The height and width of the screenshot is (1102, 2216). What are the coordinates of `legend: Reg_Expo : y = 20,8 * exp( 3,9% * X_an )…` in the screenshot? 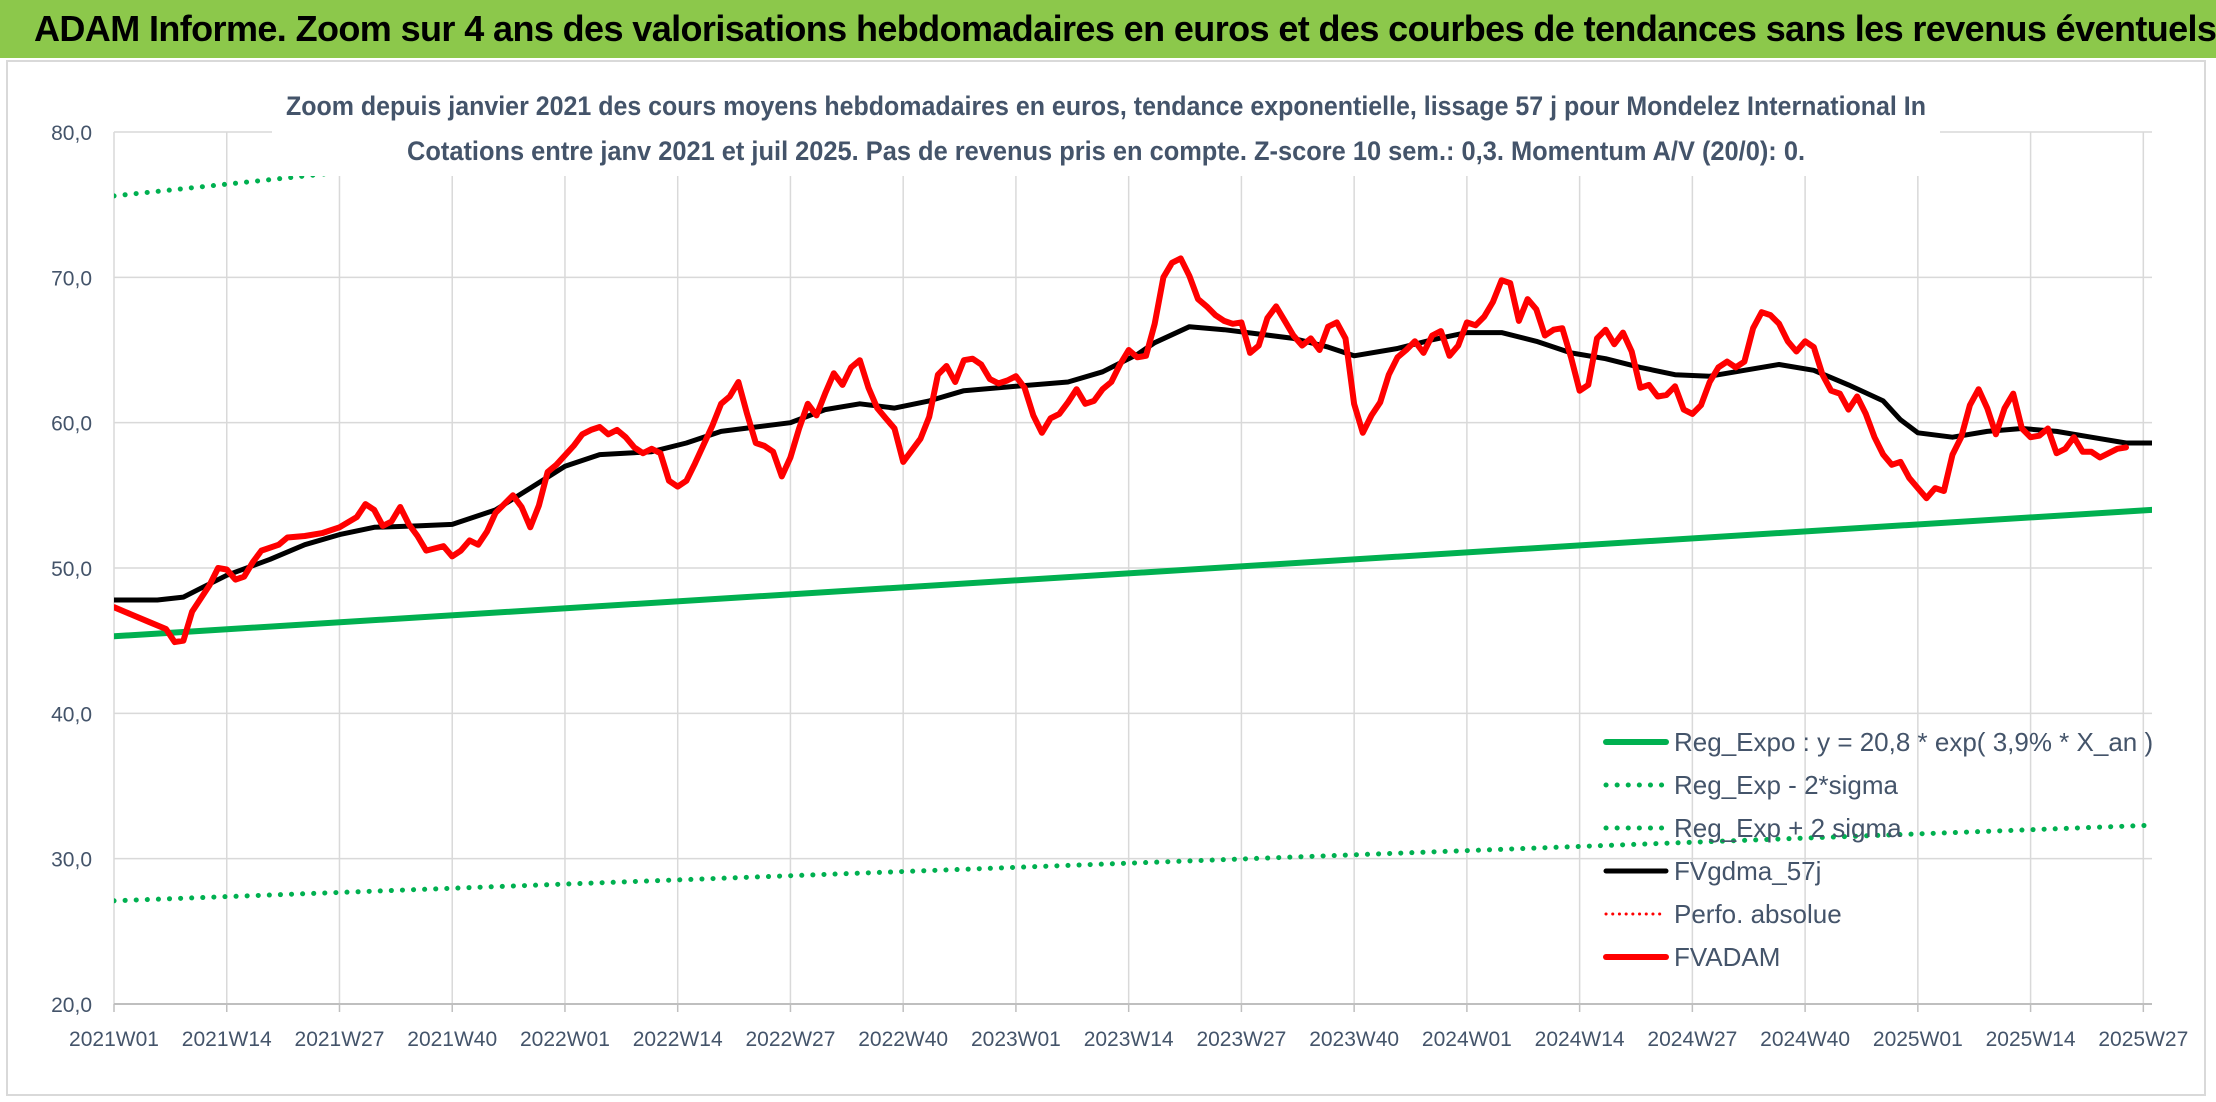 It's located at (1878, 849).